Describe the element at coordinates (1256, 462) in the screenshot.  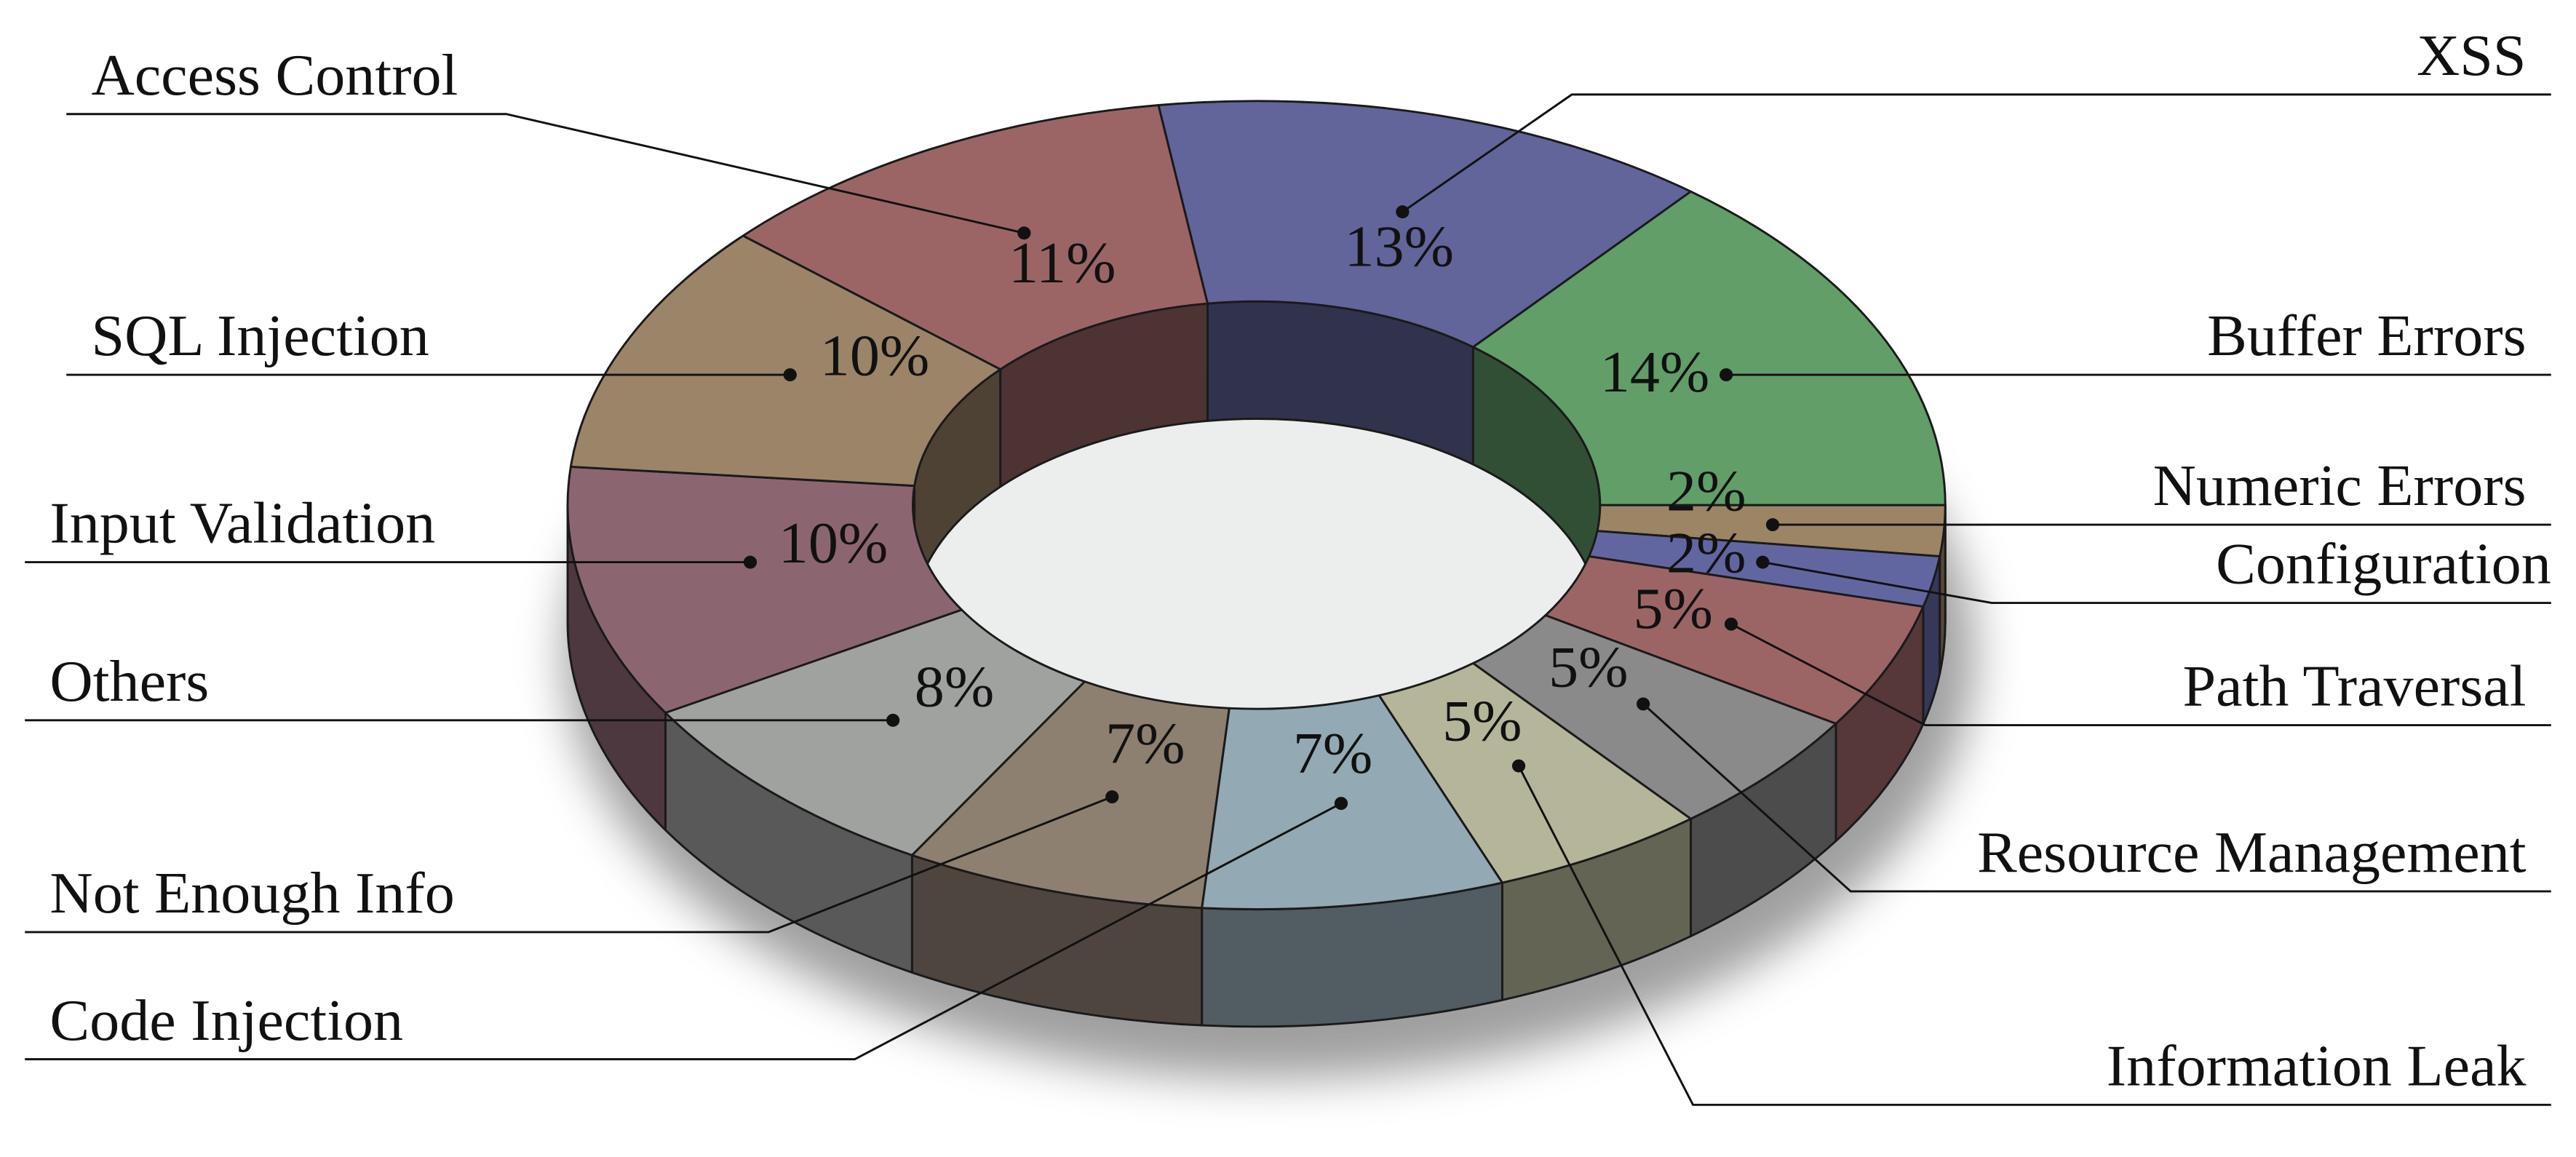
I see `inner-walls` at that location.